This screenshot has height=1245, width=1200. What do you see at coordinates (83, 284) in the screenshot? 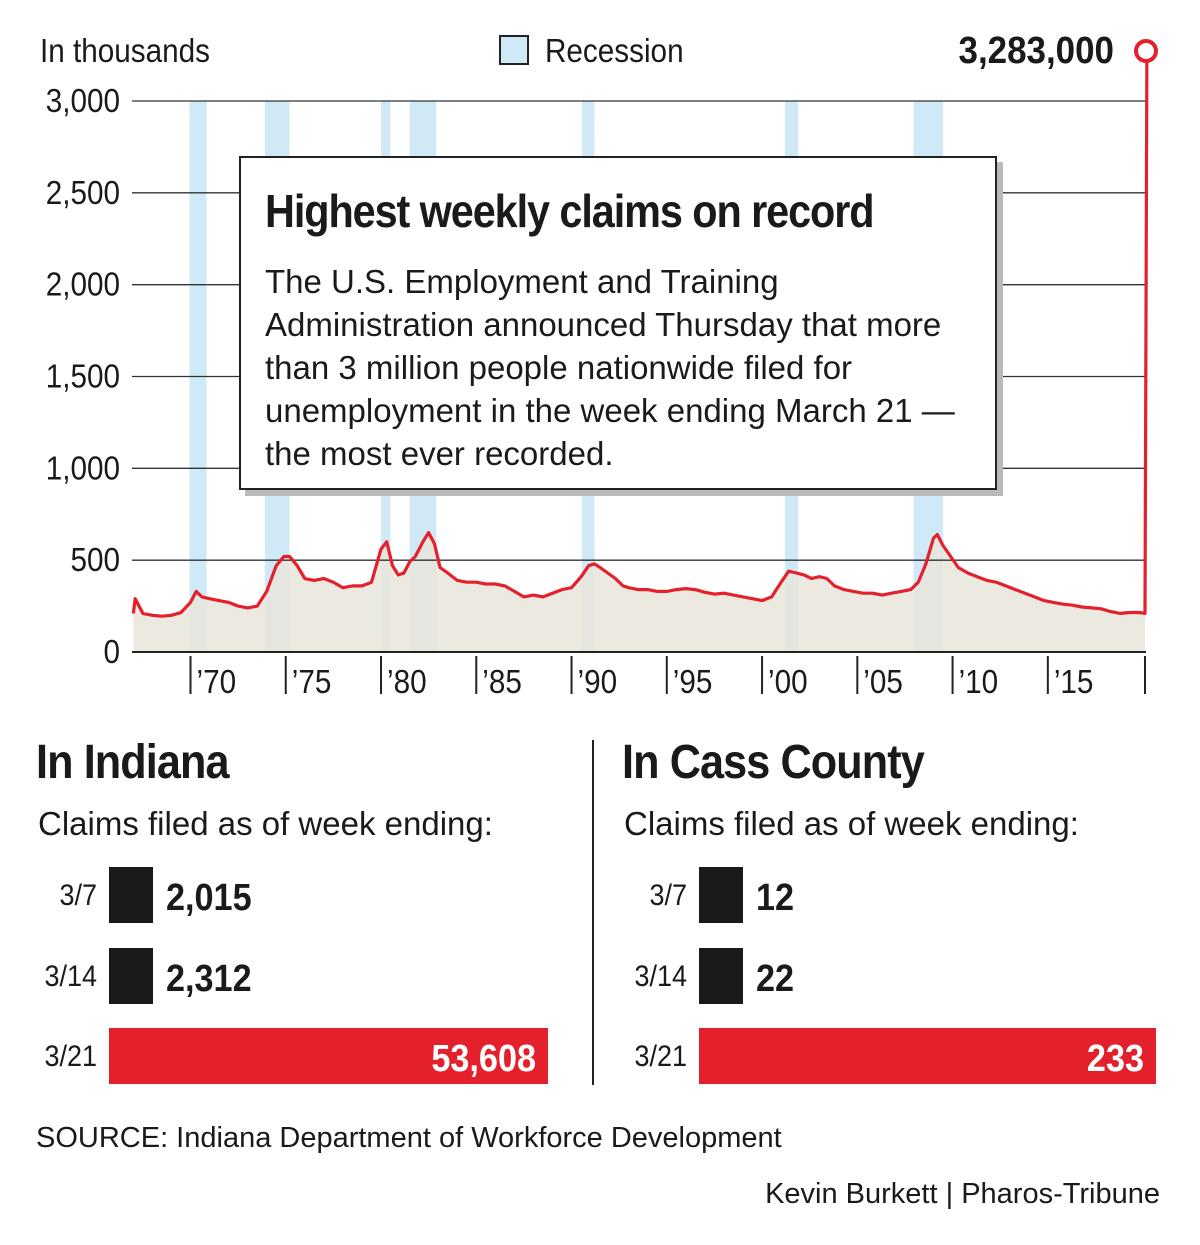
I see `y-tick-label: 2,000` at bounding box center [83, 284].